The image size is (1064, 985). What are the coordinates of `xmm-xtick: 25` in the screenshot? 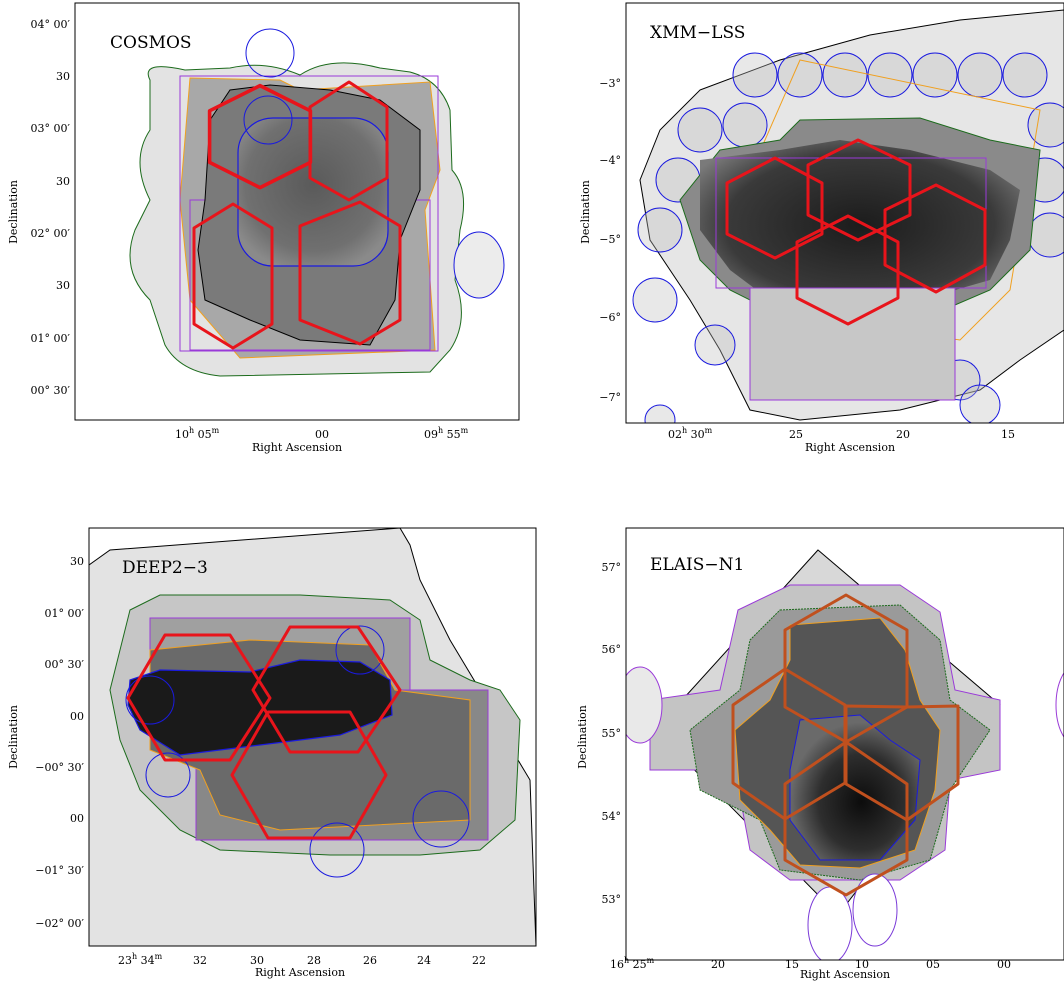 It's located at (796, 434).